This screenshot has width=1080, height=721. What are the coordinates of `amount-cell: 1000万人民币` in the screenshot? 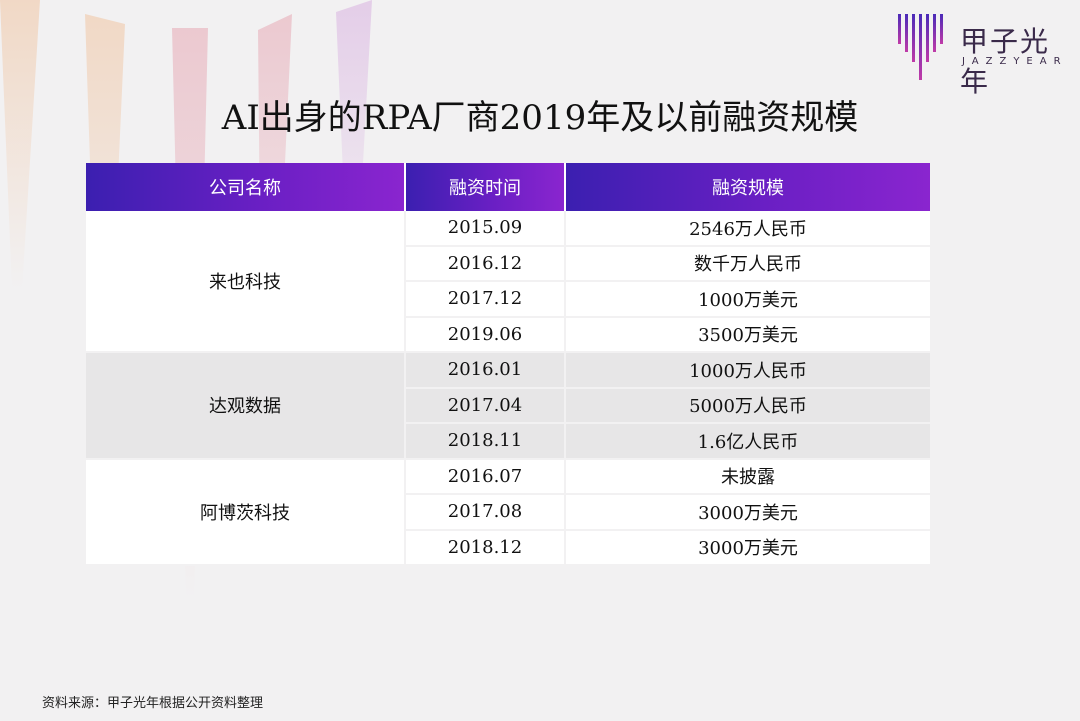 It's located at (747, 370).